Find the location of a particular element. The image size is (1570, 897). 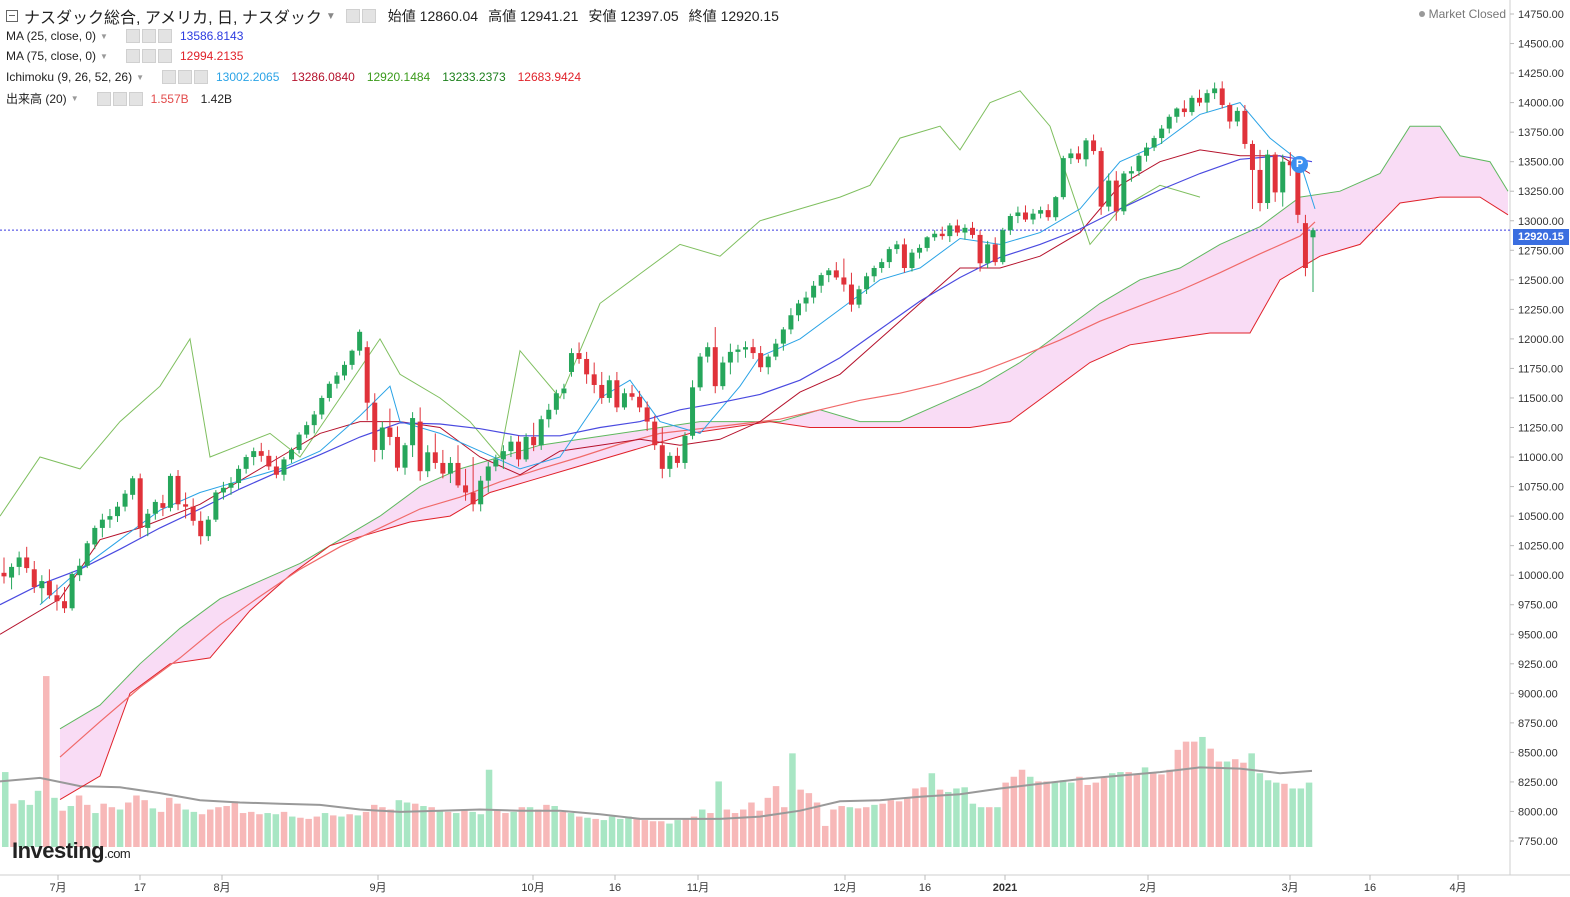

indicator-legend: MA (25, close, 0) ▼ 13586.8143 is located at coordinates (130, 36).